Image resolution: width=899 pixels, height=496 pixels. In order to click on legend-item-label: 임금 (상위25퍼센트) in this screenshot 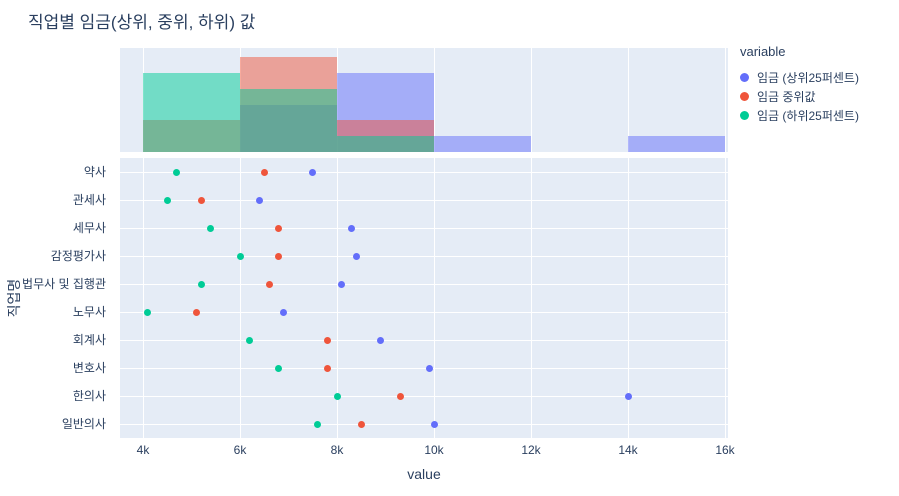, I will do `click(808, 78)`.